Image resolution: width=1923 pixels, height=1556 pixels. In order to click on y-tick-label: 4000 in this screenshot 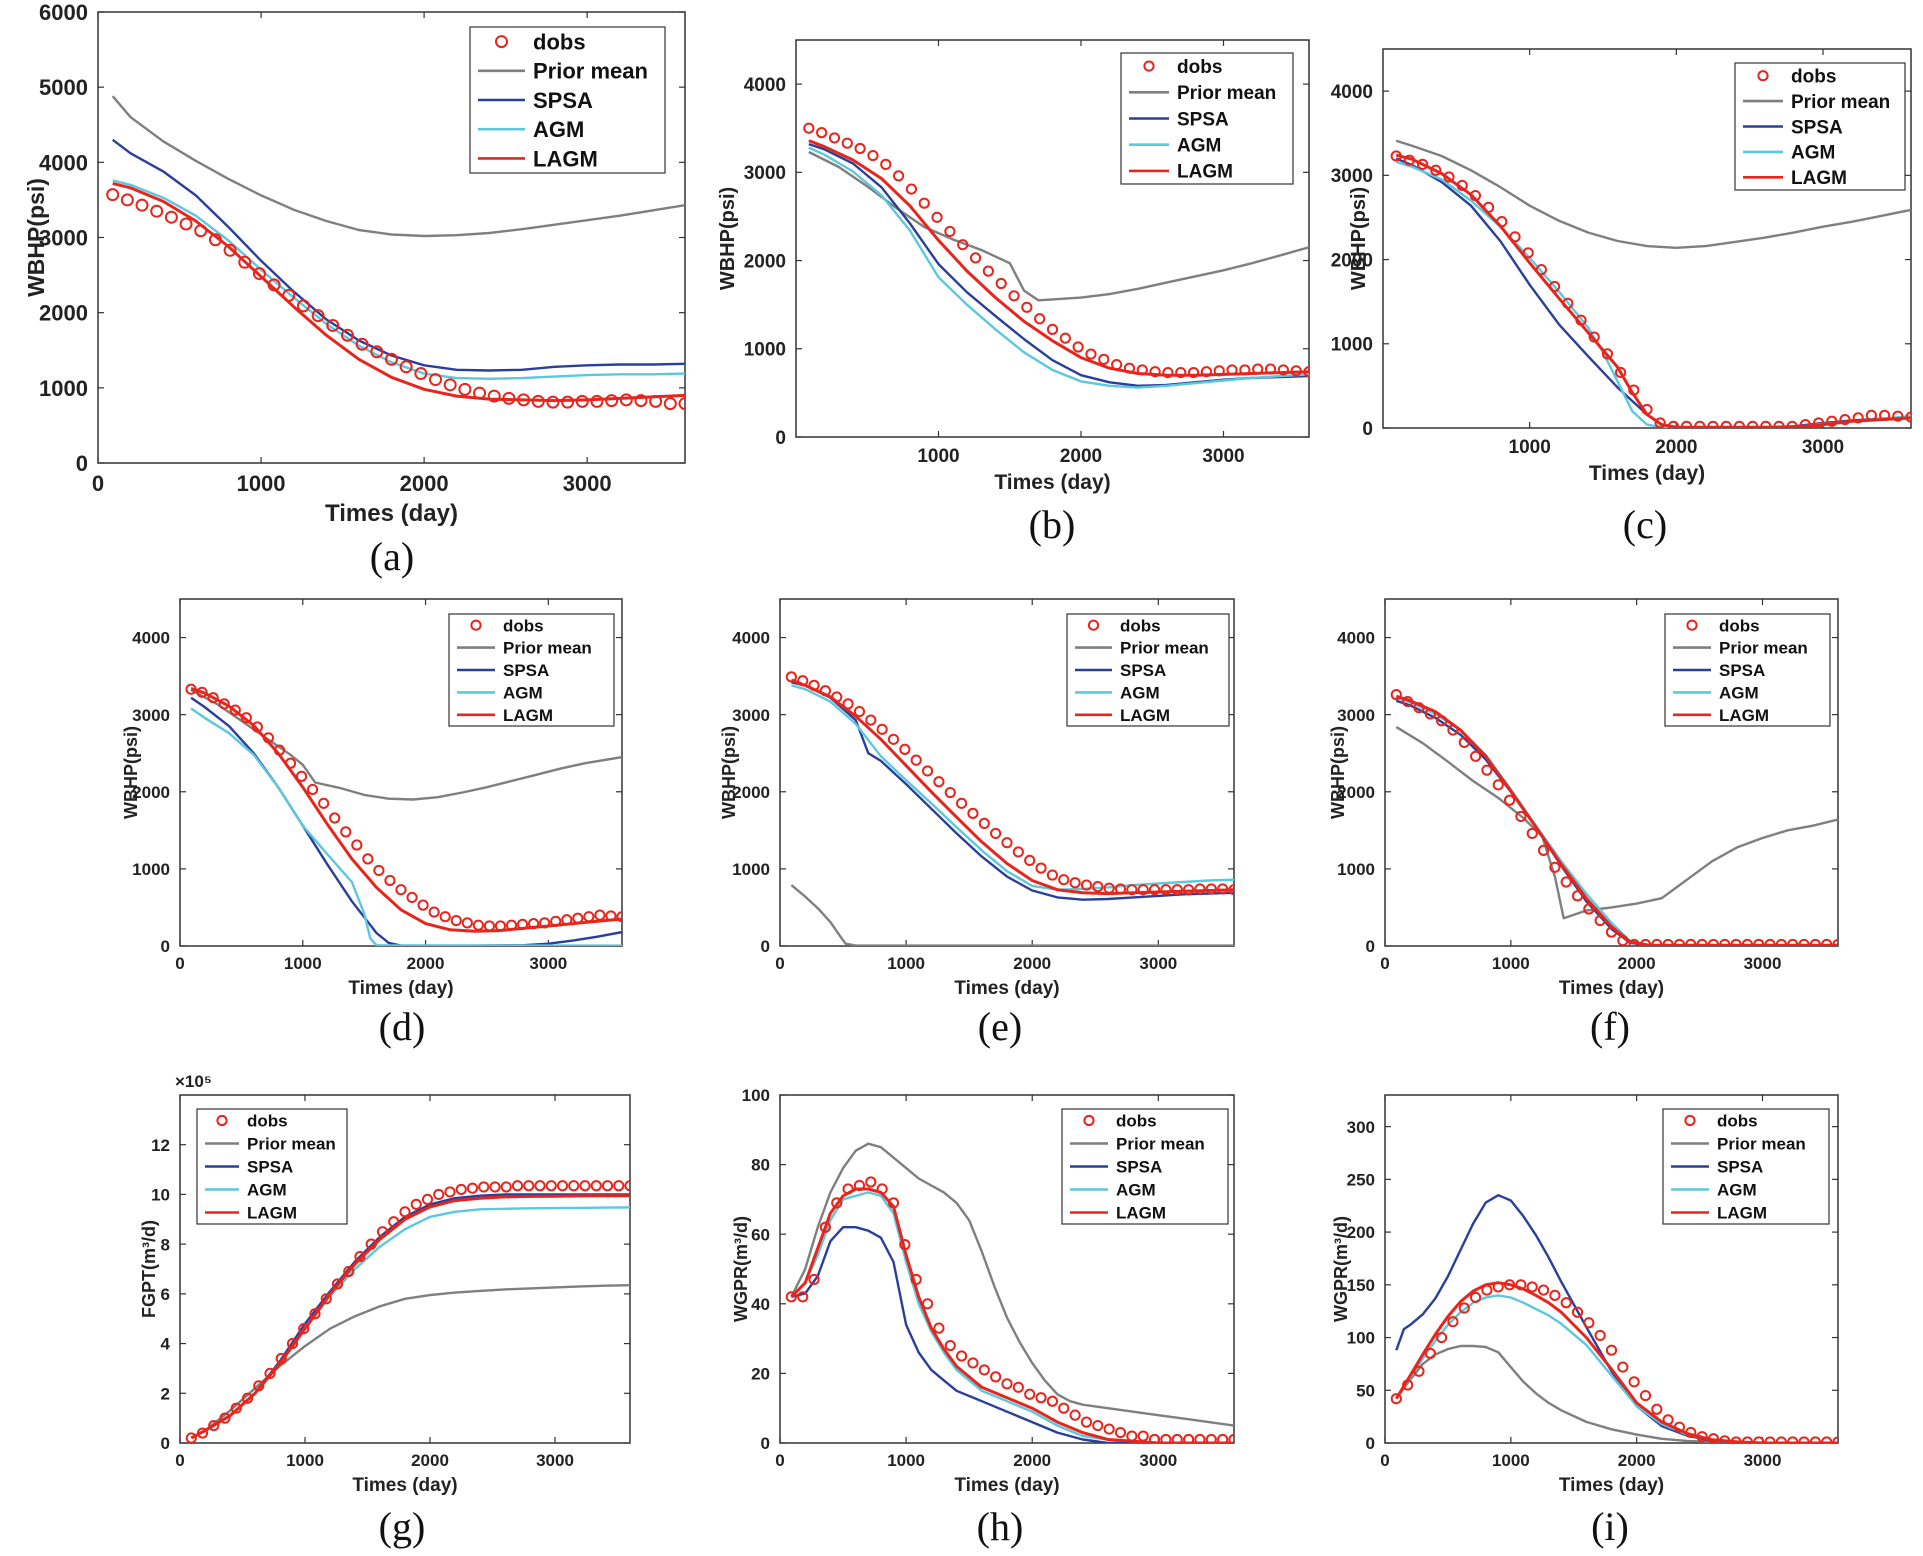, I will do `click(1352, 92)`.